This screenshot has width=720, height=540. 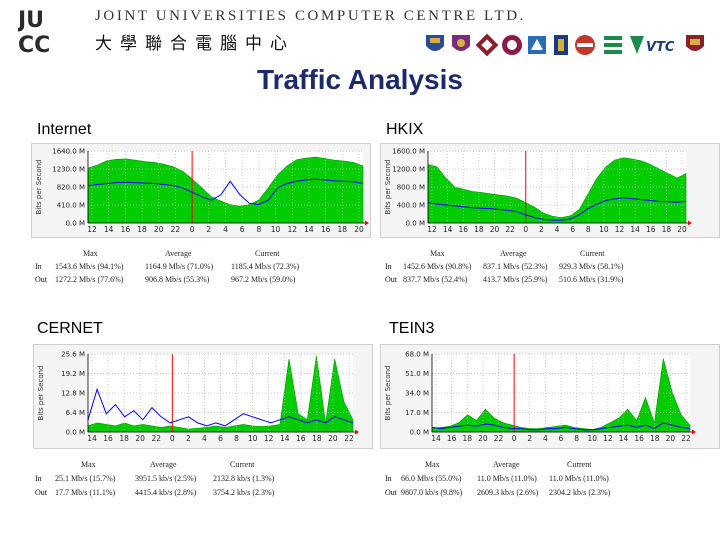 What do you see at coordinates (71, 206) in the screenshot?
I see `y-tick-label: 410.0 M` at bounding box center [71, 206].